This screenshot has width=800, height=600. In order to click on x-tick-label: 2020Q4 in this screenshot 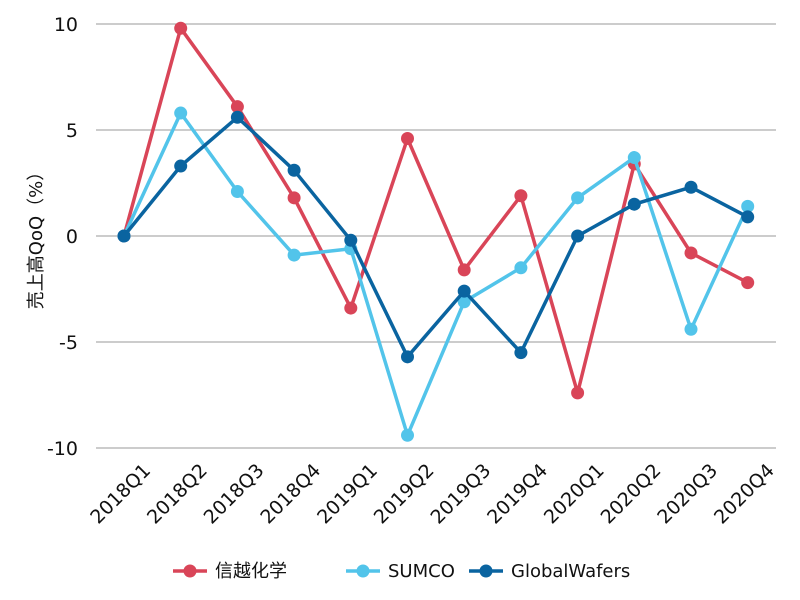, I will do `click(744, 494)`.